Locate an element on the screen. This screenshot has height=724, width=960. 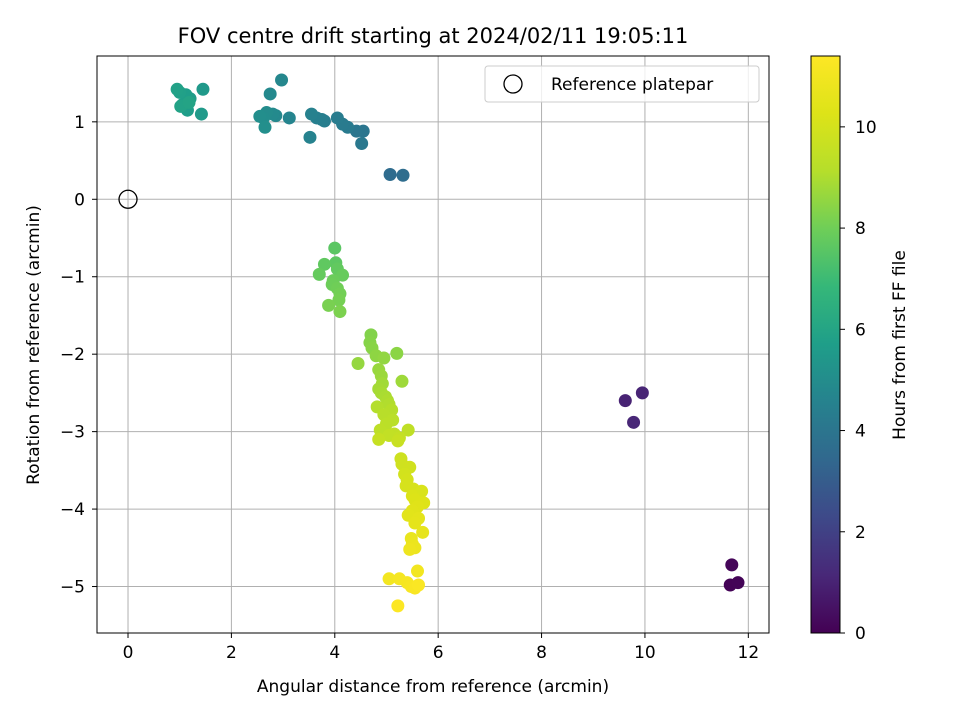
legend-label-reference-platepar: Reference platepar is located at coordinates (632, 85).